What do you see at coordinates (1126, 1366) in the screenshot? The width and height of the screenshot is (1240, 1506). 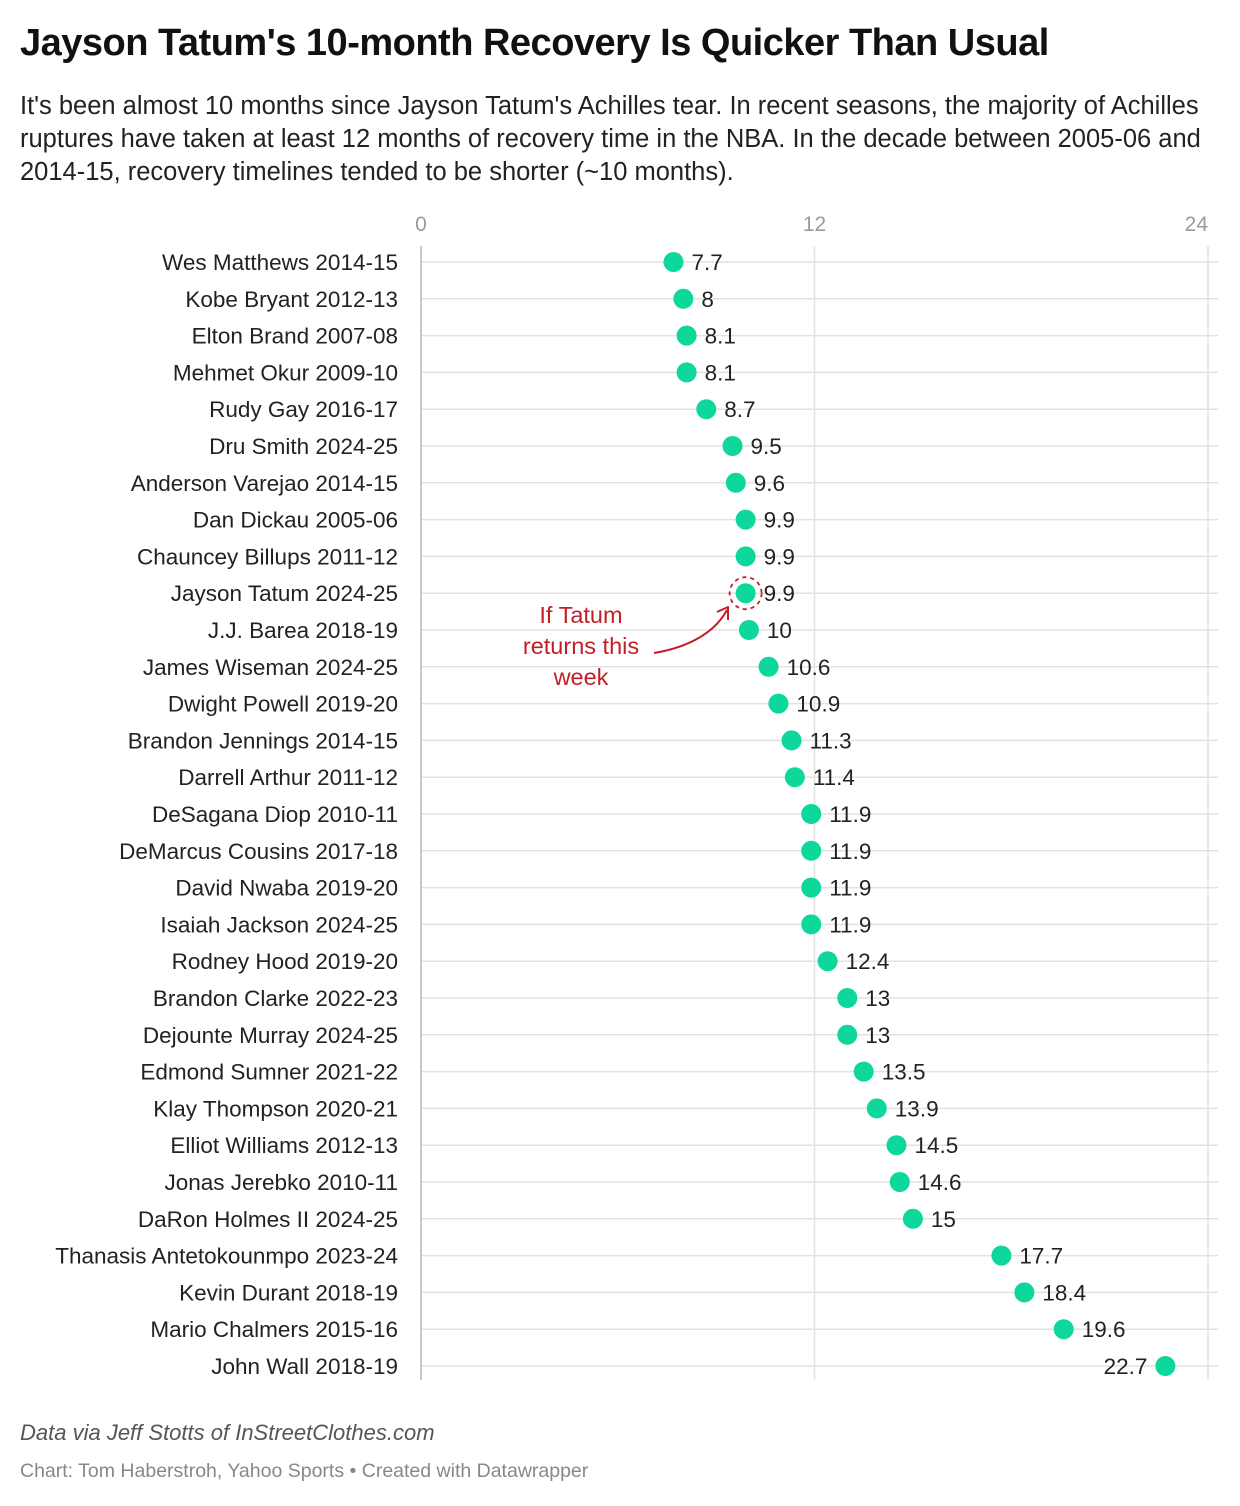 I see `data-label: 22.7` at bounding box center [1126, 1366].